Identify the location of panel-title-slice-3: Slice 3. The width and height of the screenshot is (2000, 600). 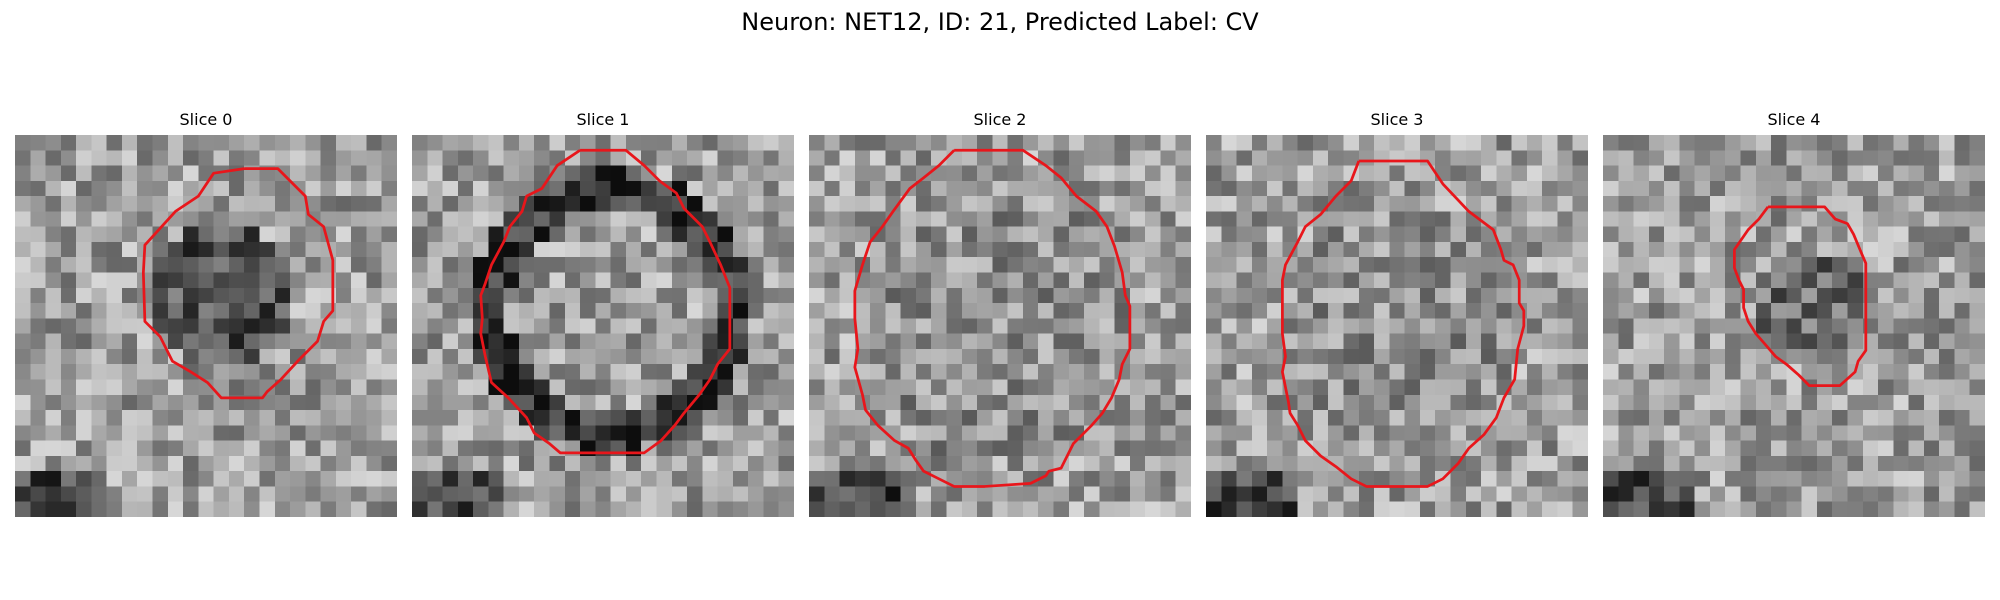
(1397, 119).